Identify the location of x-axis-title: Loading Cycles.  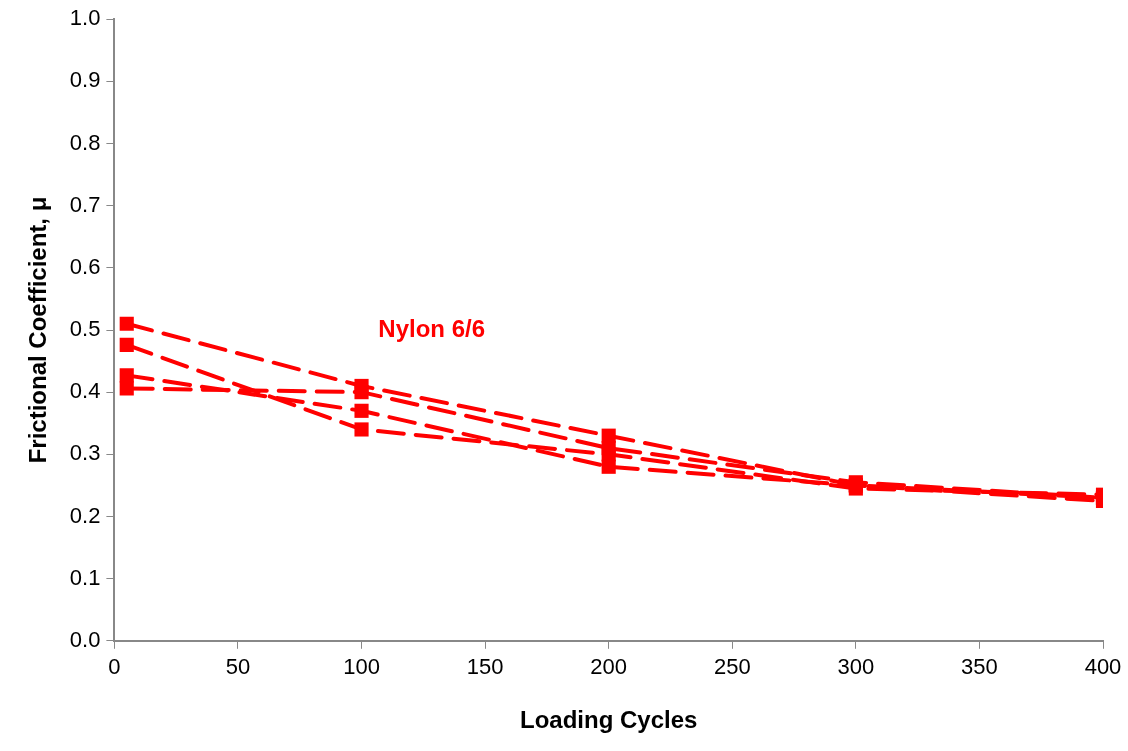
(609, 720).